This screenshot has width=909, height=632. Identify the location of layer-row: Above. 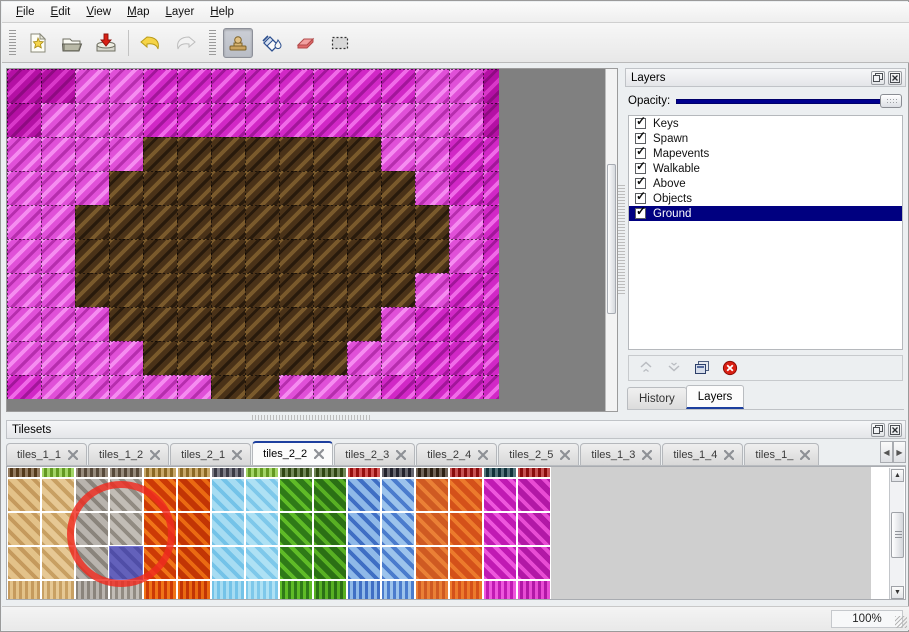
(765, 183).